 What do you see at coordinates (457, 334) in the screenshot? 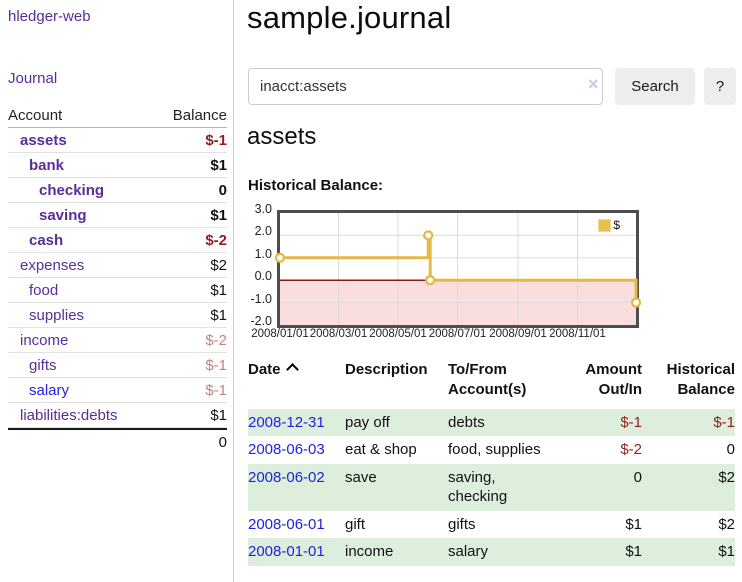
I see `x-axis-tick-label: 2008/07/01` at bounding box center [457, 334].